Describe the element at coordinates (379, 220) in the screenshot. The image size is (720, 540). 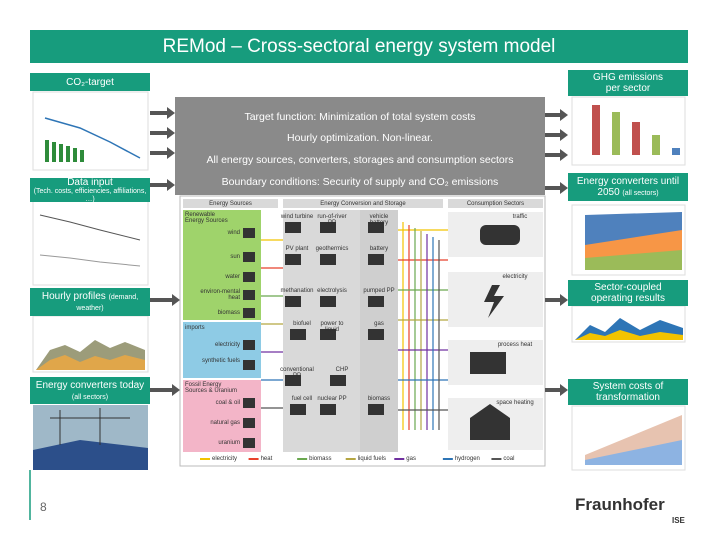
I see `storage: vehicle battery` at that location.